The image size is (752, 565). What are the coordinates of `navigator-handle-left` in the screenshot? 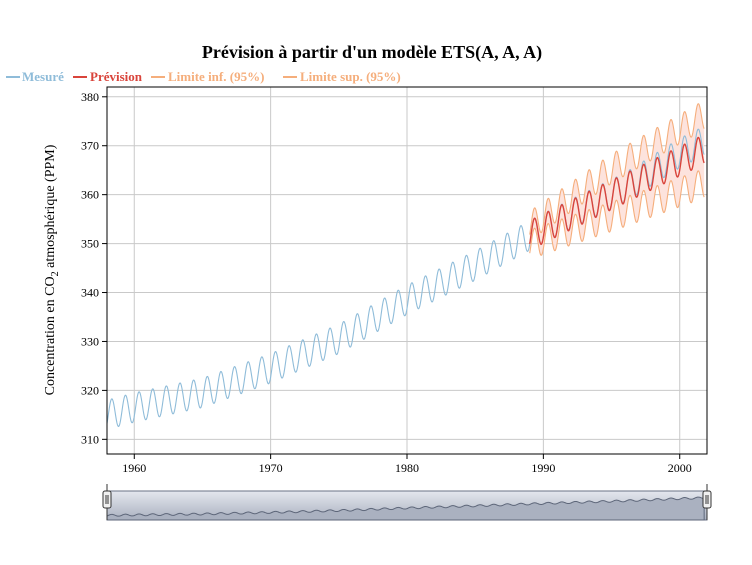 It's located at (107, 499).